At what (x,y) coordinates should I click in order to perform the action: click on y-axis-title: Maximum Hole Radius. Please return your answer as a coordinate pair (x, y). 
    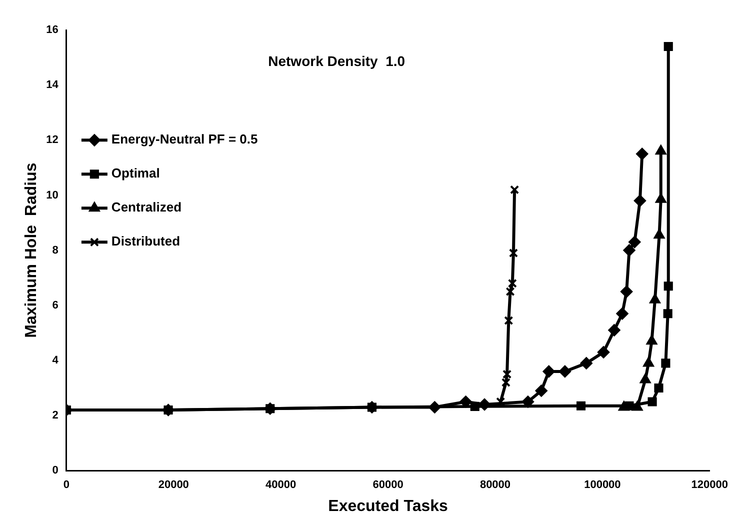
    Looking at the image, I should click on (31, 250).